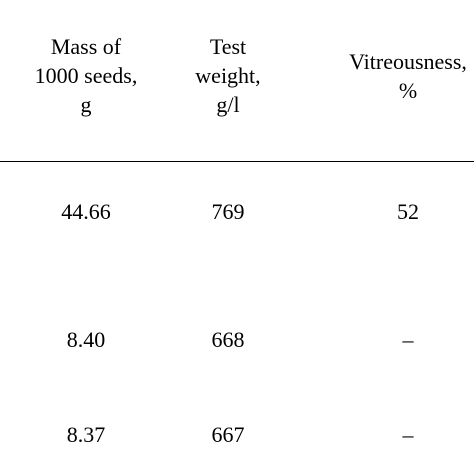 This screenshot has height=474, width=474. Describe the element at coordinates (86, 46) in the screenshot. I see `header-text: Mass of` at that location.